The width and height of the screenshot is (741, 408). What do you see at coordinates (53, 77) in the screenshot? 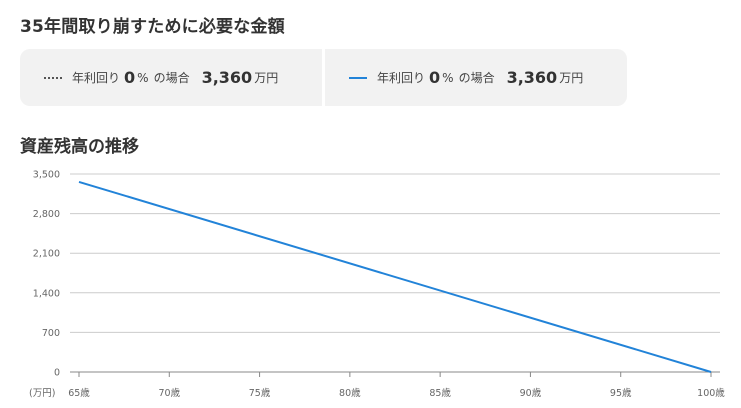
I see `dotted-line-icon` at bounding box center [53, 77].